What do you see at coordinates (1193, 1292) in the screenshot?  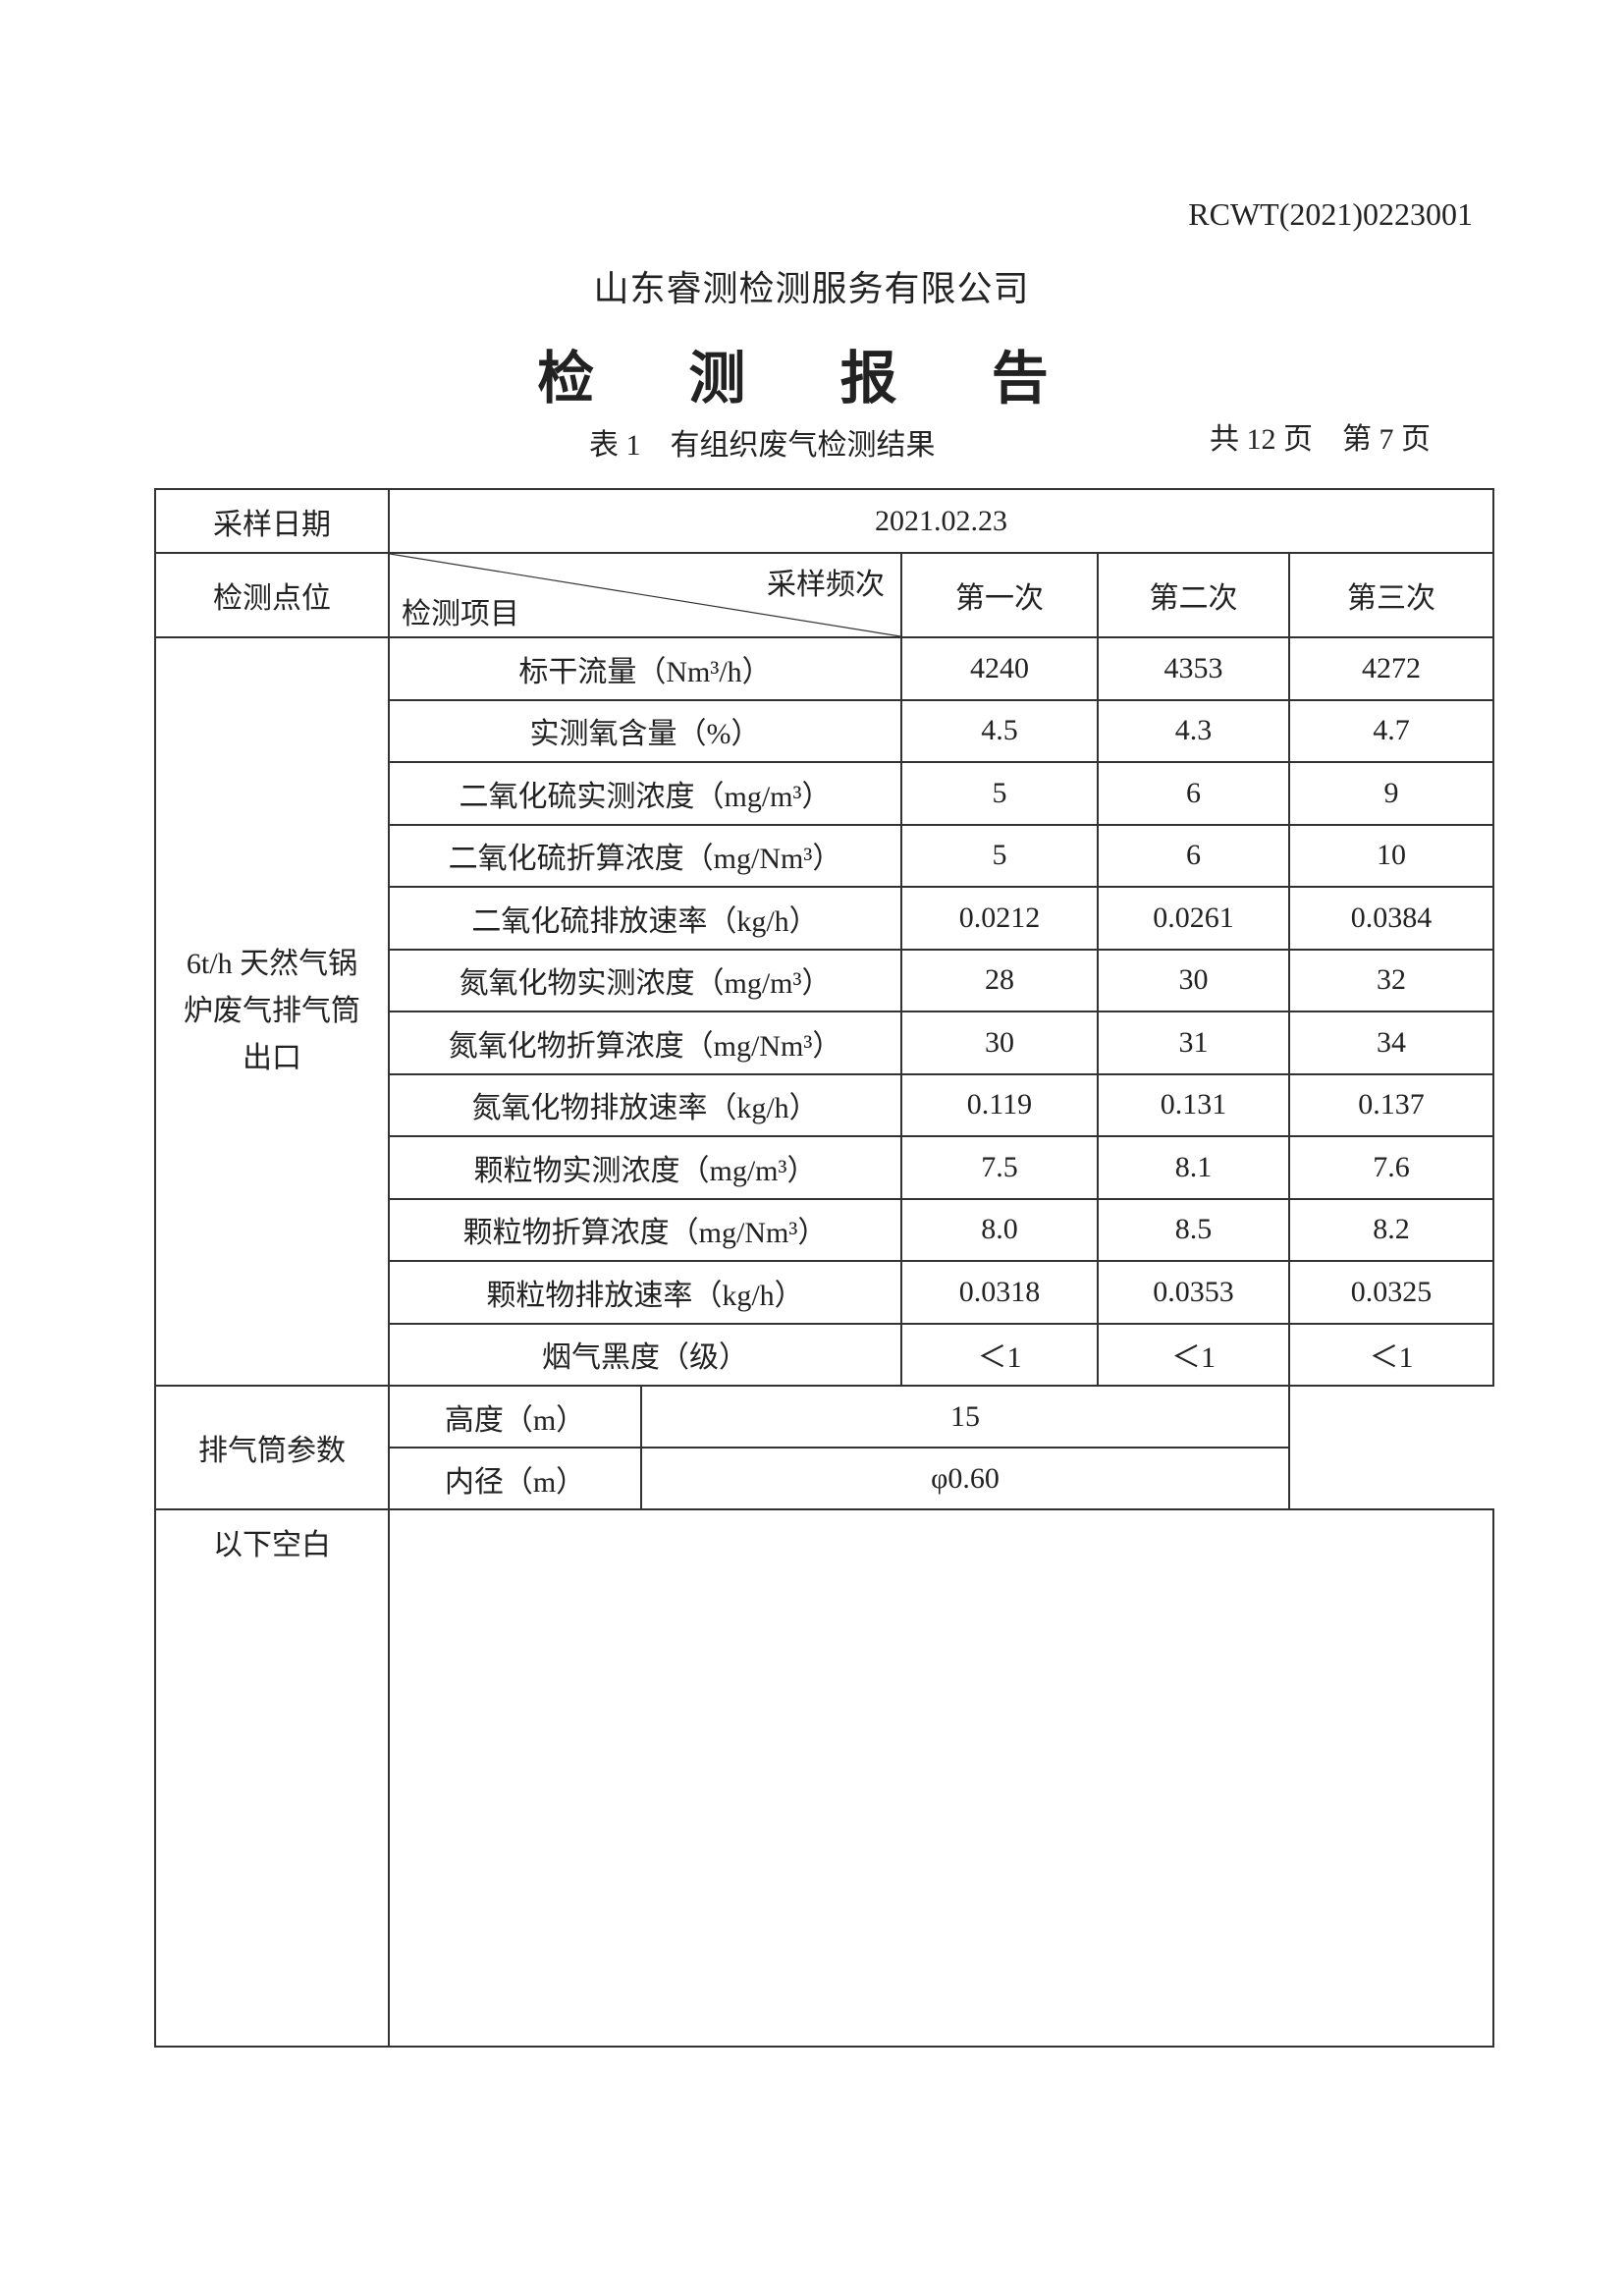 I see `run-2-value: 0.0353` at bounding box center [1193, 1292].